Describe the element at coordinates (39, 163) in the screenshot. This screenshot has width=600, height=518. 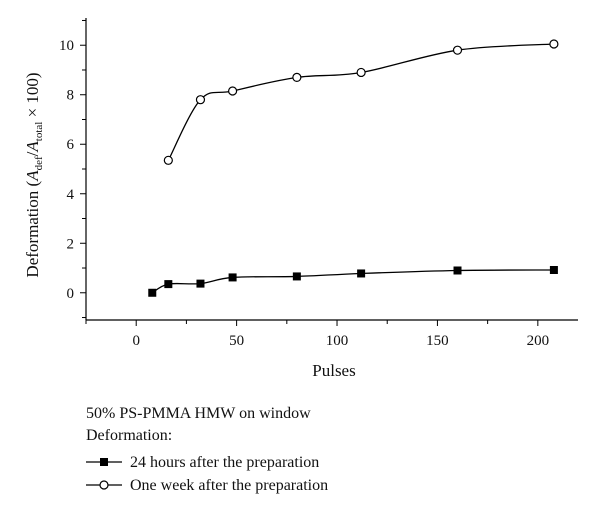
I see `y-axis-label-sub1: def` at that location.